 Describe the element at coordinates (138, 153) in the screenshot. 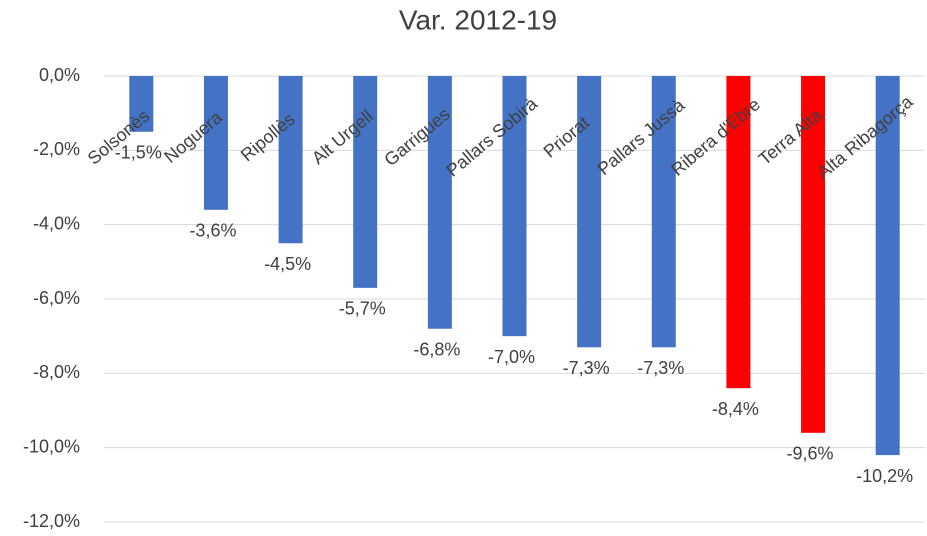

I see `value-label: -1,5%` at that location.